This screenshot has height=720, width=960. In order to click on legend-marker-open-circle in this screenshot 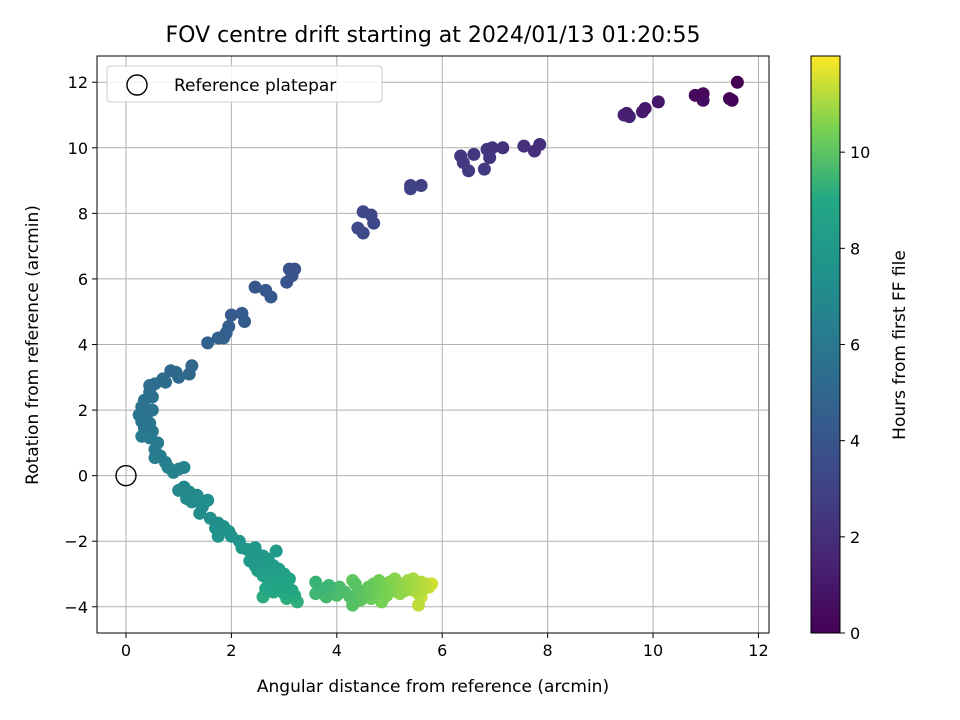, I will do `click(137, 85)`.